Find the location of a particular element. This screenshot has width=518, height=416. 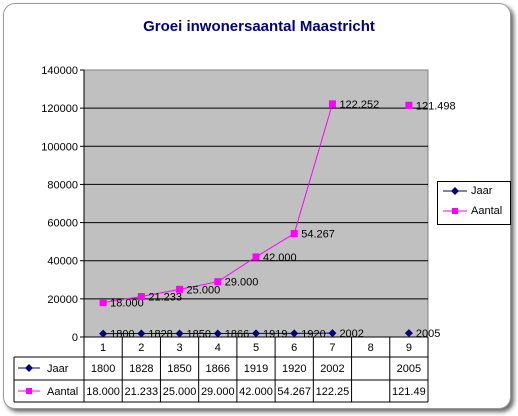

data-label-aantal: 122.252 is located at coordinates (359, 105).